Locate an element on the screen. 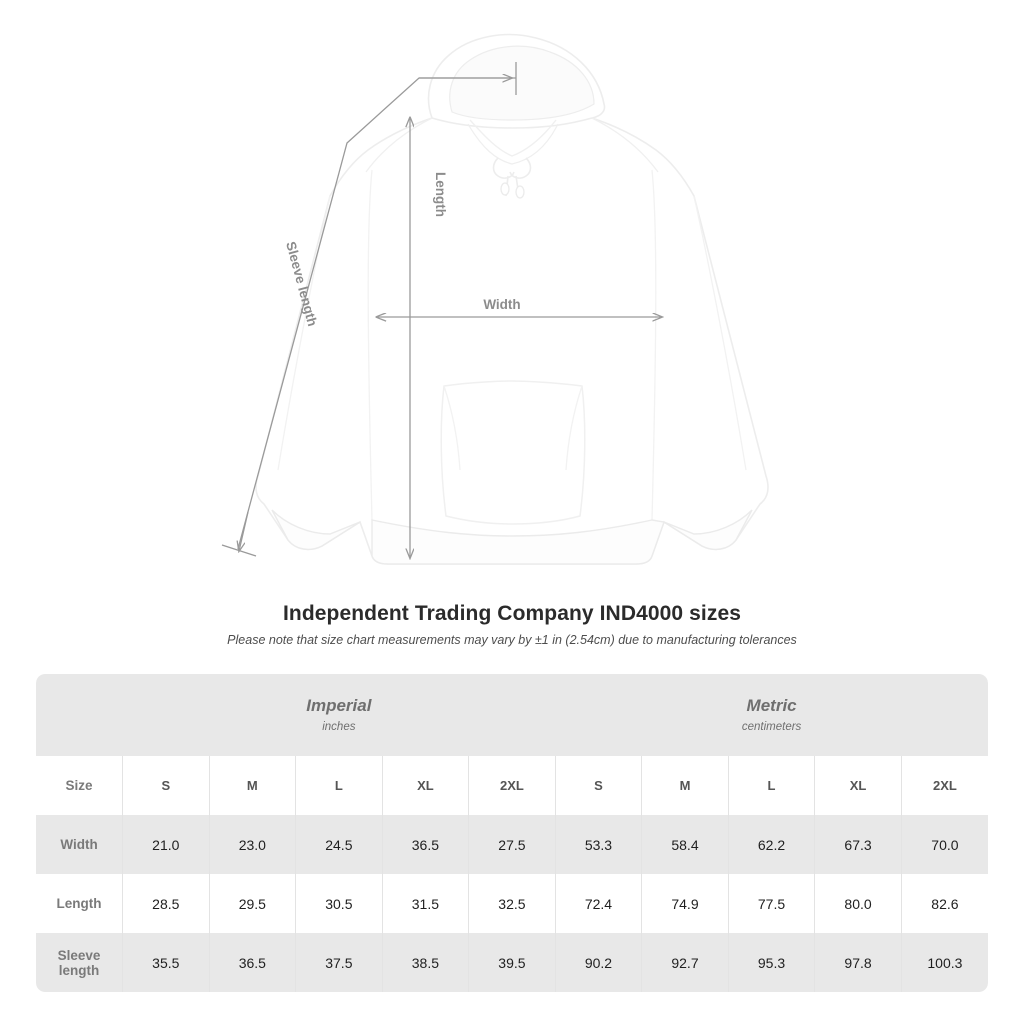 The height and width of the screenshot is (1024, 1024). cell-width-imperial-m: 23.0 is located at coordinates (252, 844).